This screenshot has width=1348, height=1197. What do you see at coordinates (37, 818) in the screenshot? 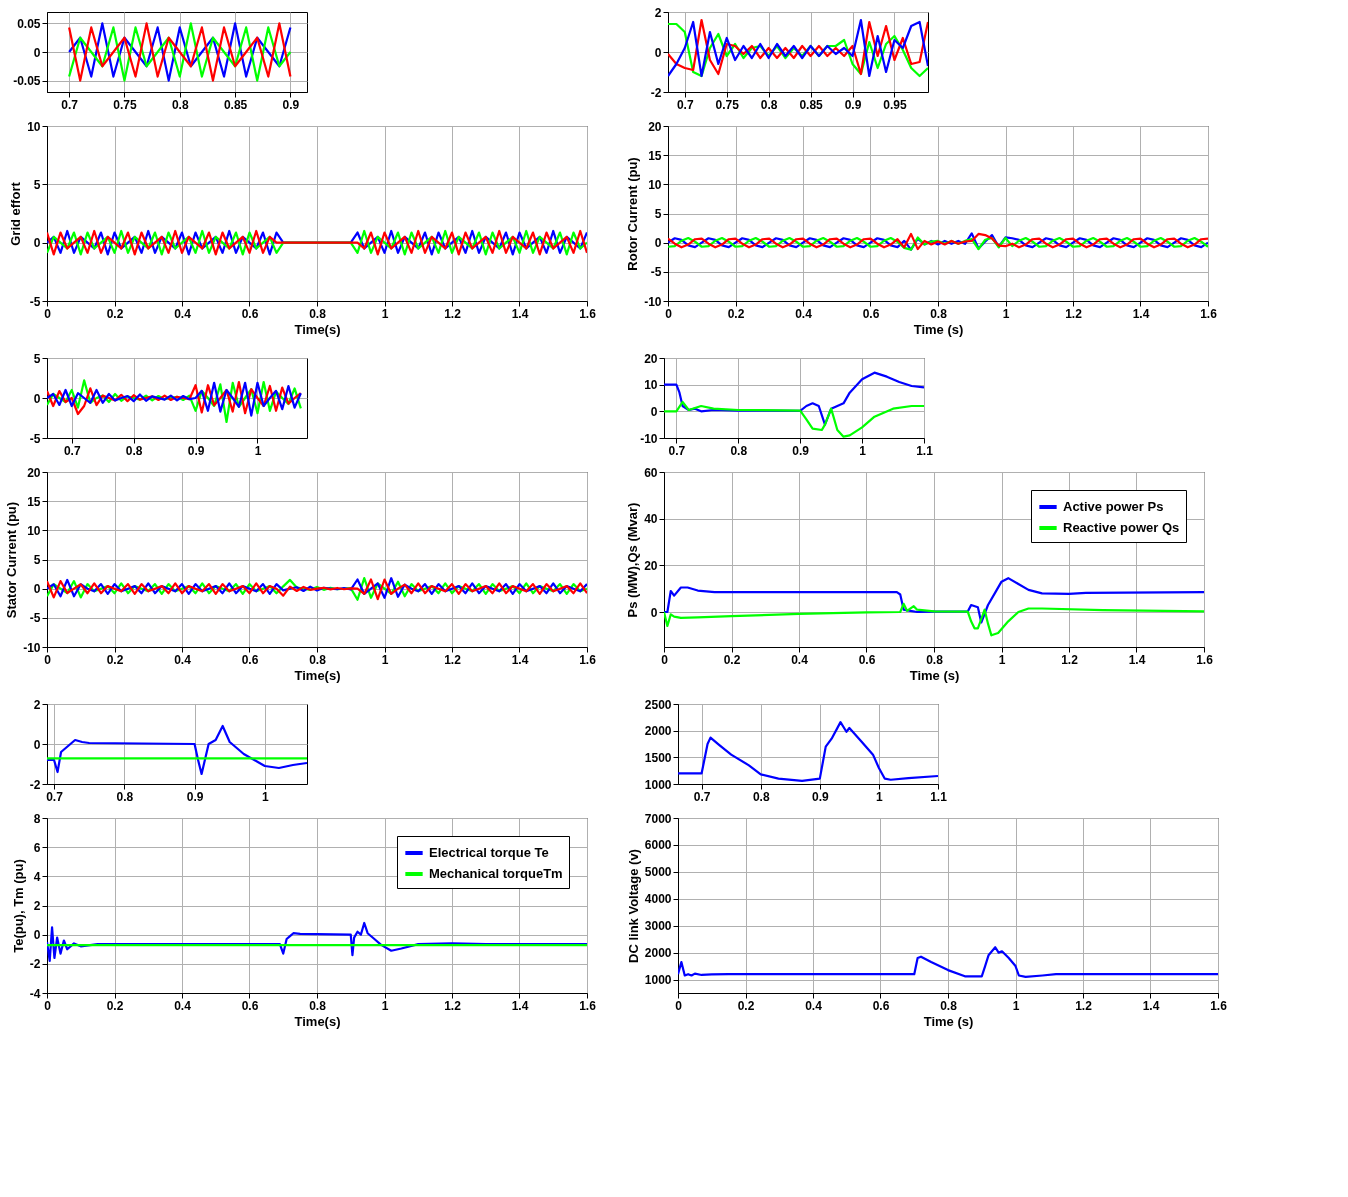
I see `y-tick-label: 8` at bounding box center [37, 818].